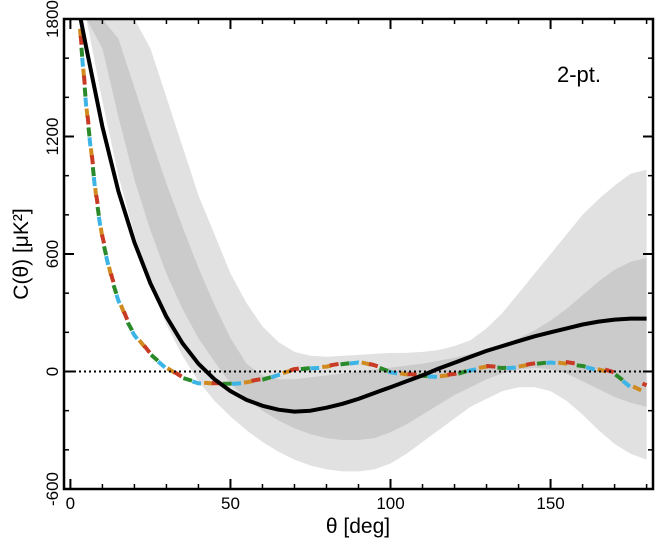 Image resolution: width=664 pixels, height=551 pixels. Describe the element at coordinates (52, 254) in the screenshot. I see `y-tick-label: 600` at that location.